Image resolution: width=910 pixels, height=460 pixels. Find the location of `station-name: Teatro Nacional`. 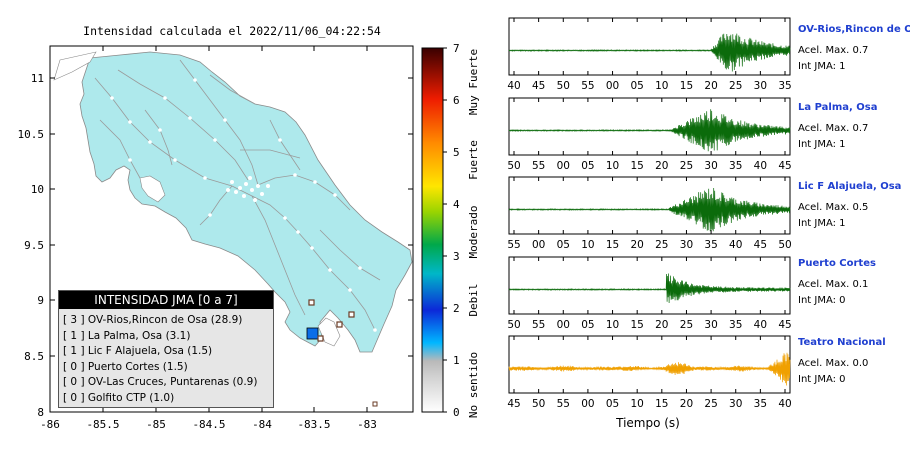

station-name: Teatro Nacional is located at coordinates (842, 342).